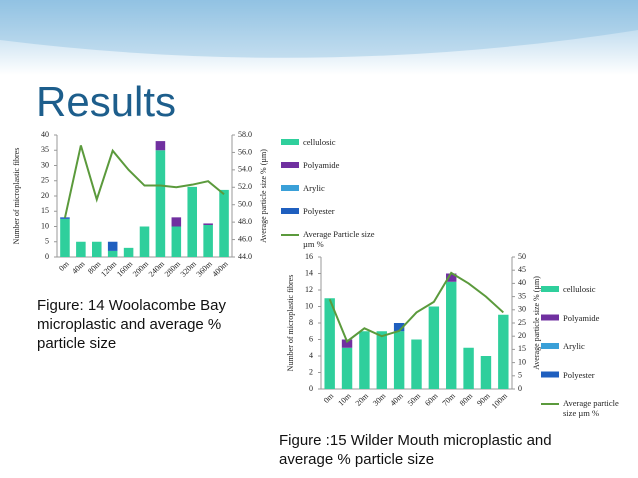  I want to click on x-tick-label: 200m, so click(141, 269).